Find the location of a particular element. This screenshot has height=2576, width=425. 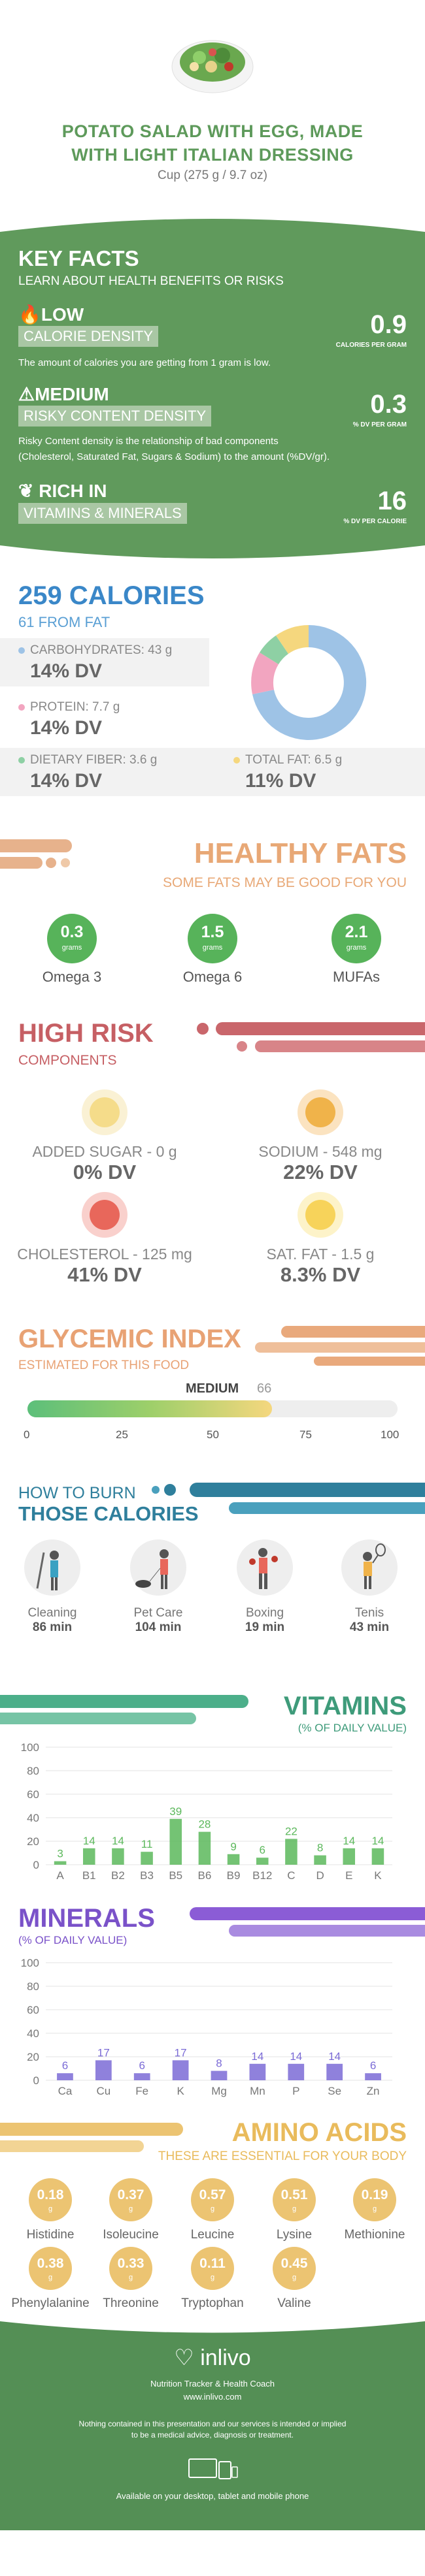

calorie-level: 🔥LOW is located at coordinates (51, 314).